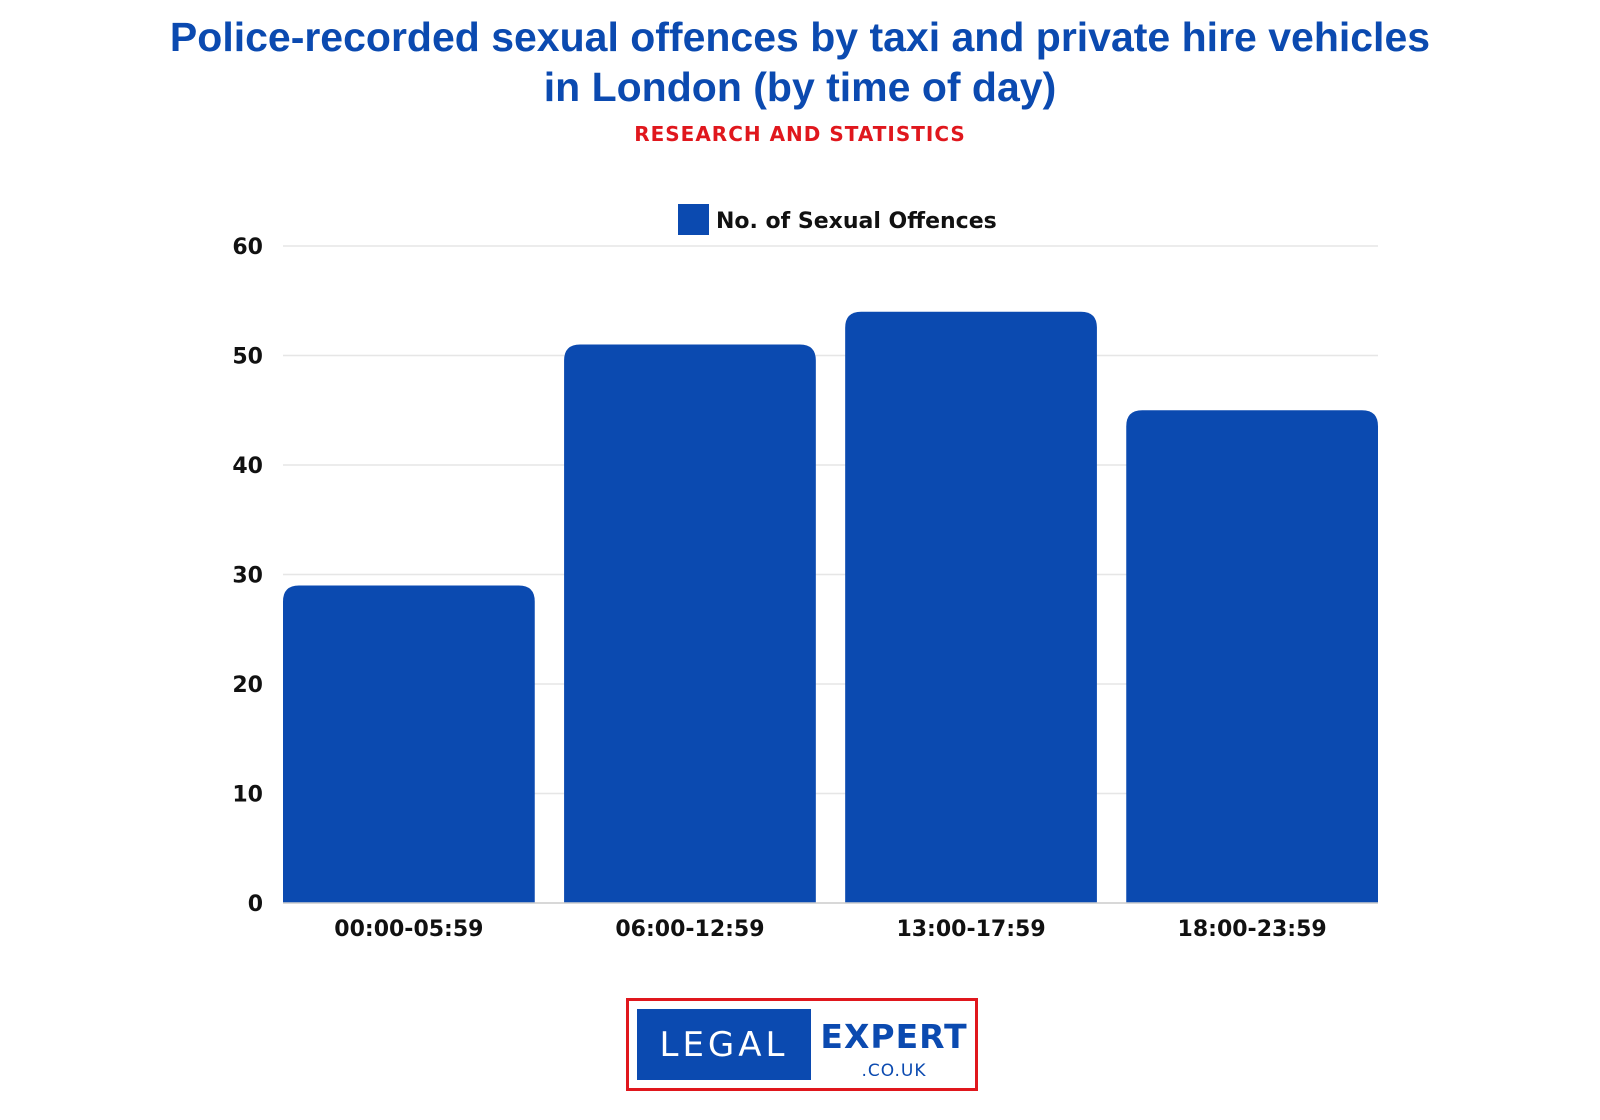 This screenshot has height=1120, width=1600. What do you see at coordinates (693, 219) in the screenshot?
I see `legend-swatch` at bounding box center [693, 219].